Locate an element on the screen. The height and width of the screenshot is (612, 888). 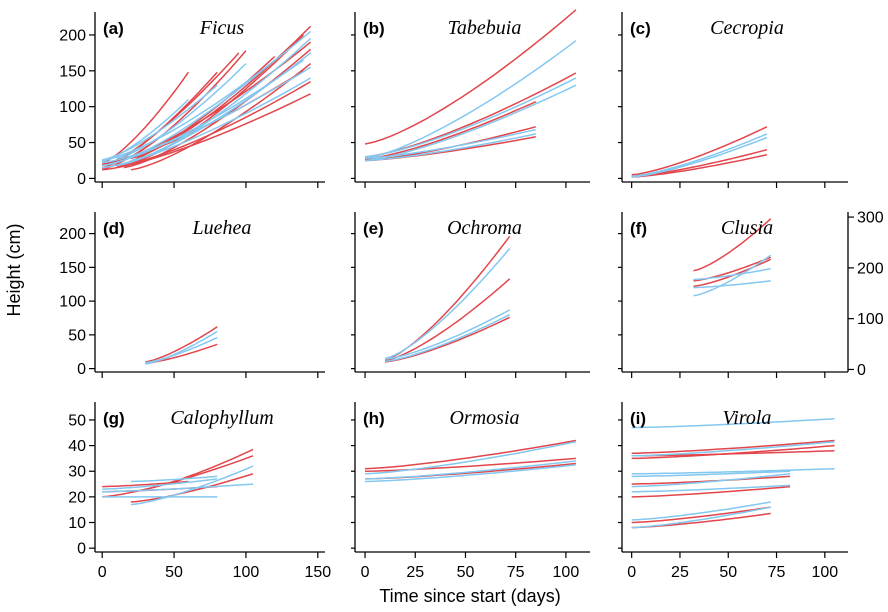
panel-cecropia: (c) Cecropia is located at coordinates (733, 100).